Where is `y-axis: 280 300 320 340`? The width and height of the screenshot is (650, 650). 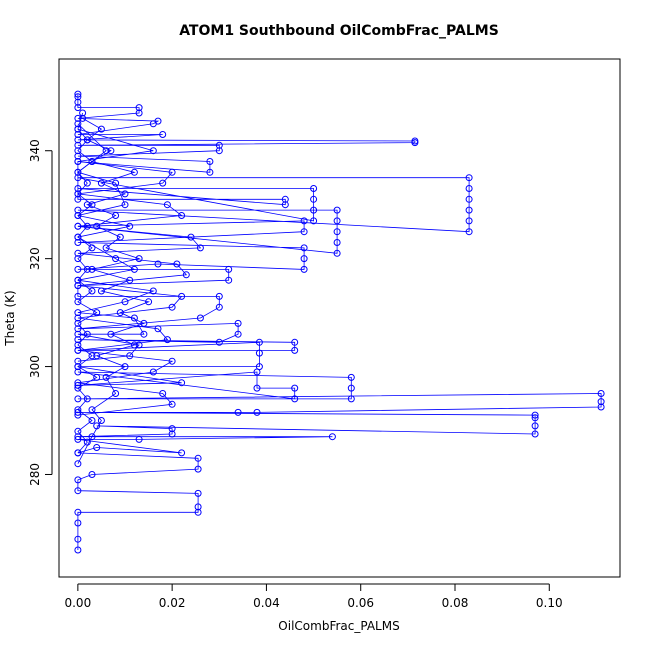
y-axis: 280 300 320 340 is located at coordinates (40, 312).